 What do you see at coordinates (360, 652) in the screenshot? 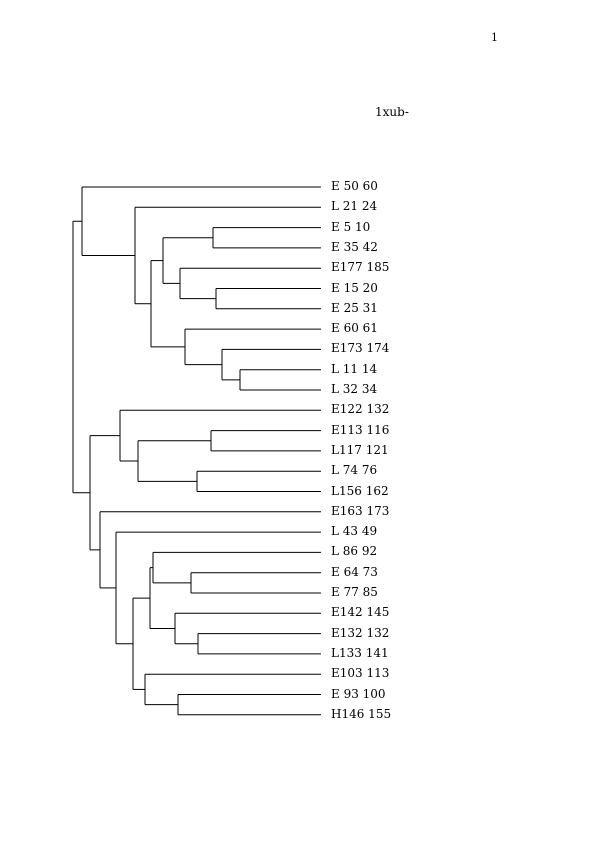
I see `leaf-label: L133 141` at bounding box center [360, 652].